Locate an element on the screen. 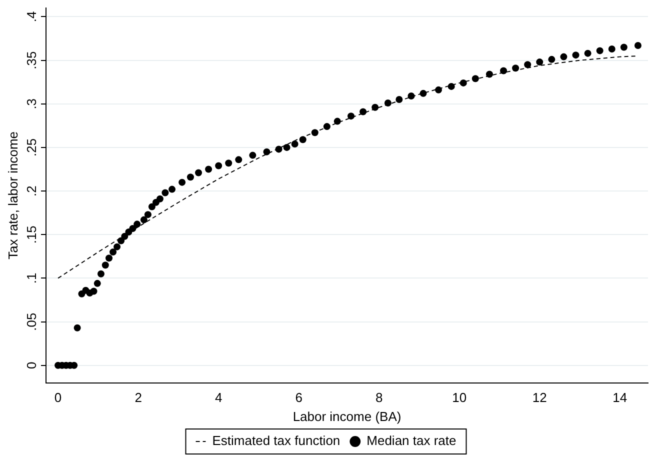 This screenshot has width=654, height=466. x-tick-label: 6 is located at coordinates (298, 398).